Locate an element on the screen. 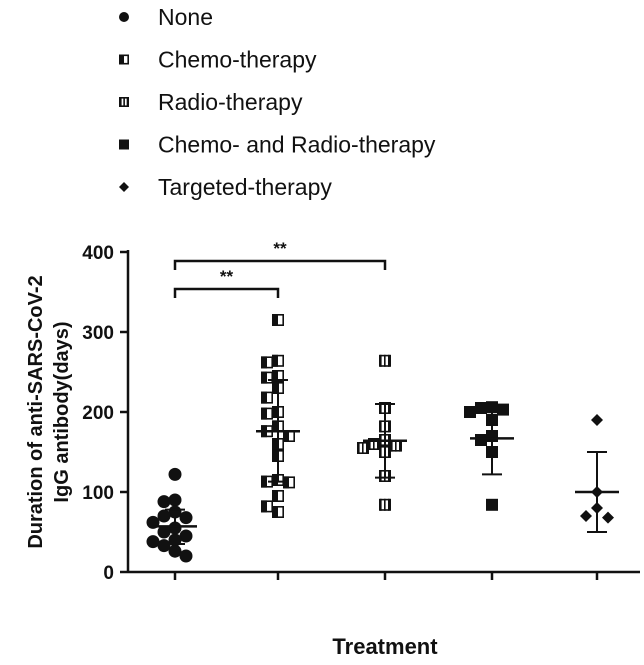  point-3-6-shape is located at coordinates (481, 440).